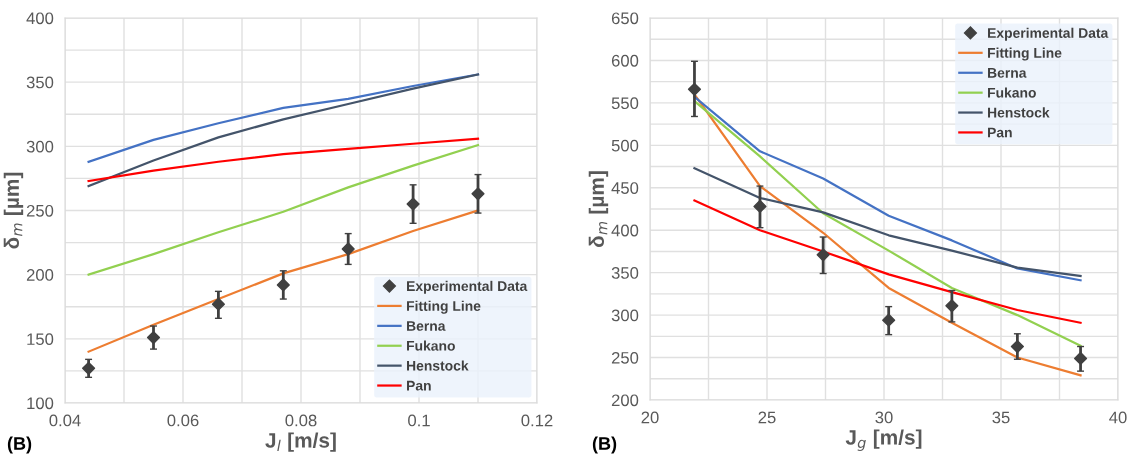  Describe the element at coordinates (40, 339) in the screenshot. I see `y-tick-label: 150` at that location.